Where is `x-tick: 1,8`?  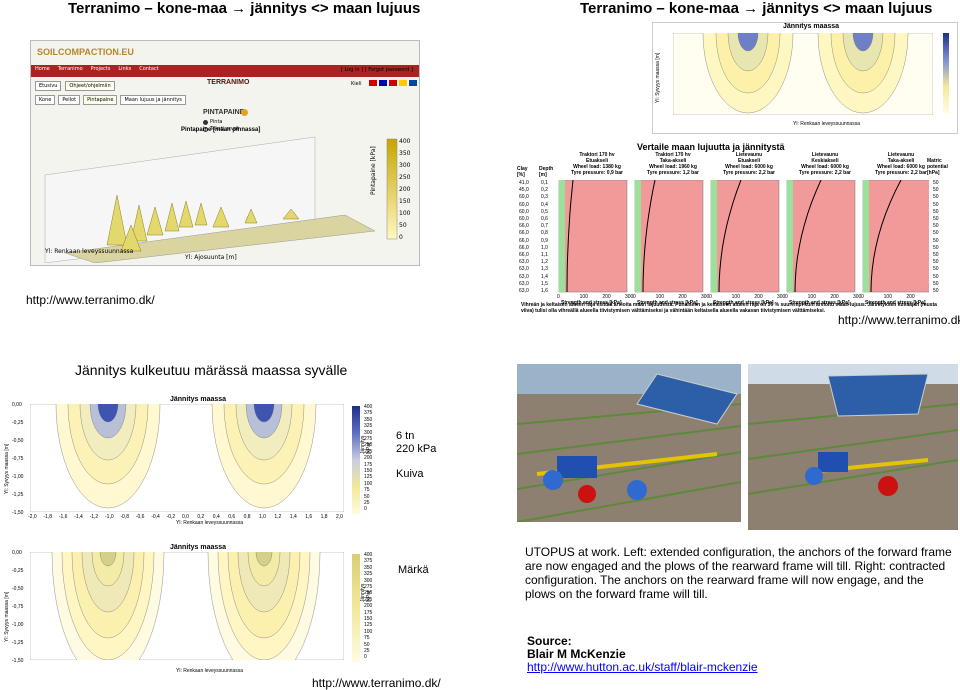
x-tick: 1,8 is located at coordinates (324, 517).